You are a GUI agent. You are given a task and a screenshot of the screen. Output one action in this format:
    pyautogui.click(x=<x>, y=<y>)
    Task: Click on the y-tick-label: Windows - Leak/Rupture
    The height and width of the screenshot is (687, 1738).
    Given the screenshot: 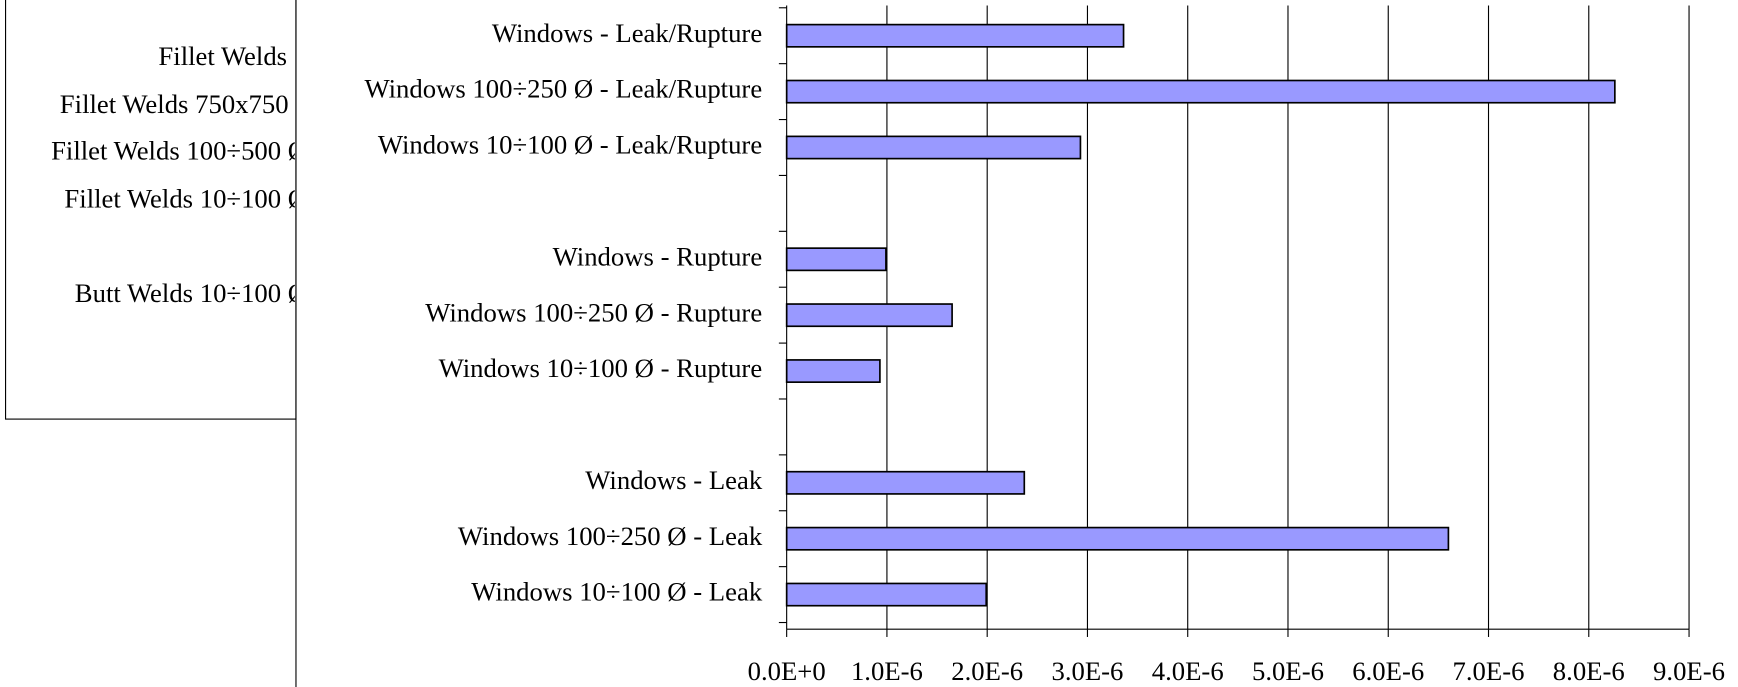 What is the action you would take?
    pyautogui.click(x=627, y=33)
    